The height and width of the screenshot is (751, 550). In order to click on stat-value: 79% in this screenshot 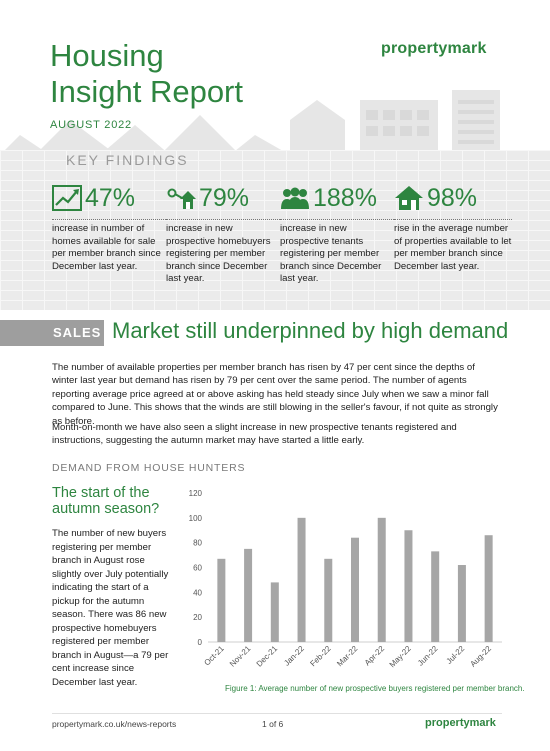, I will do `click(224, 197)`.